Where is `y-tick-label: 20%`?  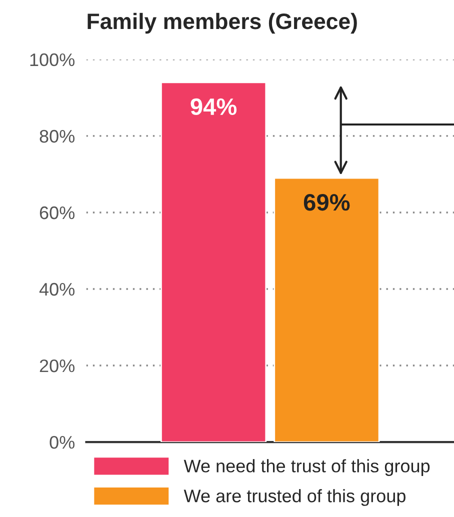 y-tick-label: 20% is located at coordinates (57, 365).